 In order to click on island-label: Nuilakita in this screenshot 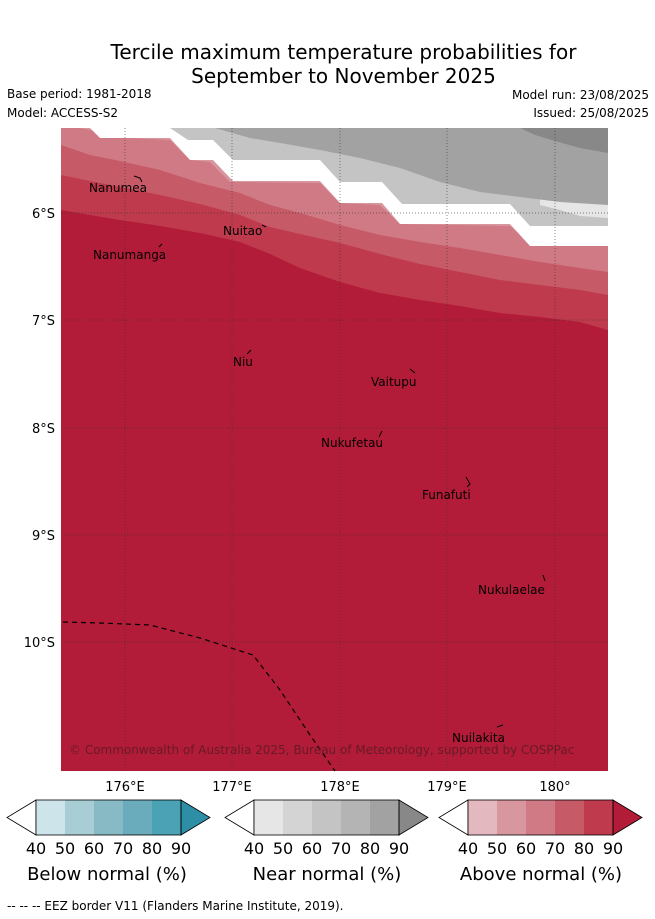, I will do `click(478, 738)`.